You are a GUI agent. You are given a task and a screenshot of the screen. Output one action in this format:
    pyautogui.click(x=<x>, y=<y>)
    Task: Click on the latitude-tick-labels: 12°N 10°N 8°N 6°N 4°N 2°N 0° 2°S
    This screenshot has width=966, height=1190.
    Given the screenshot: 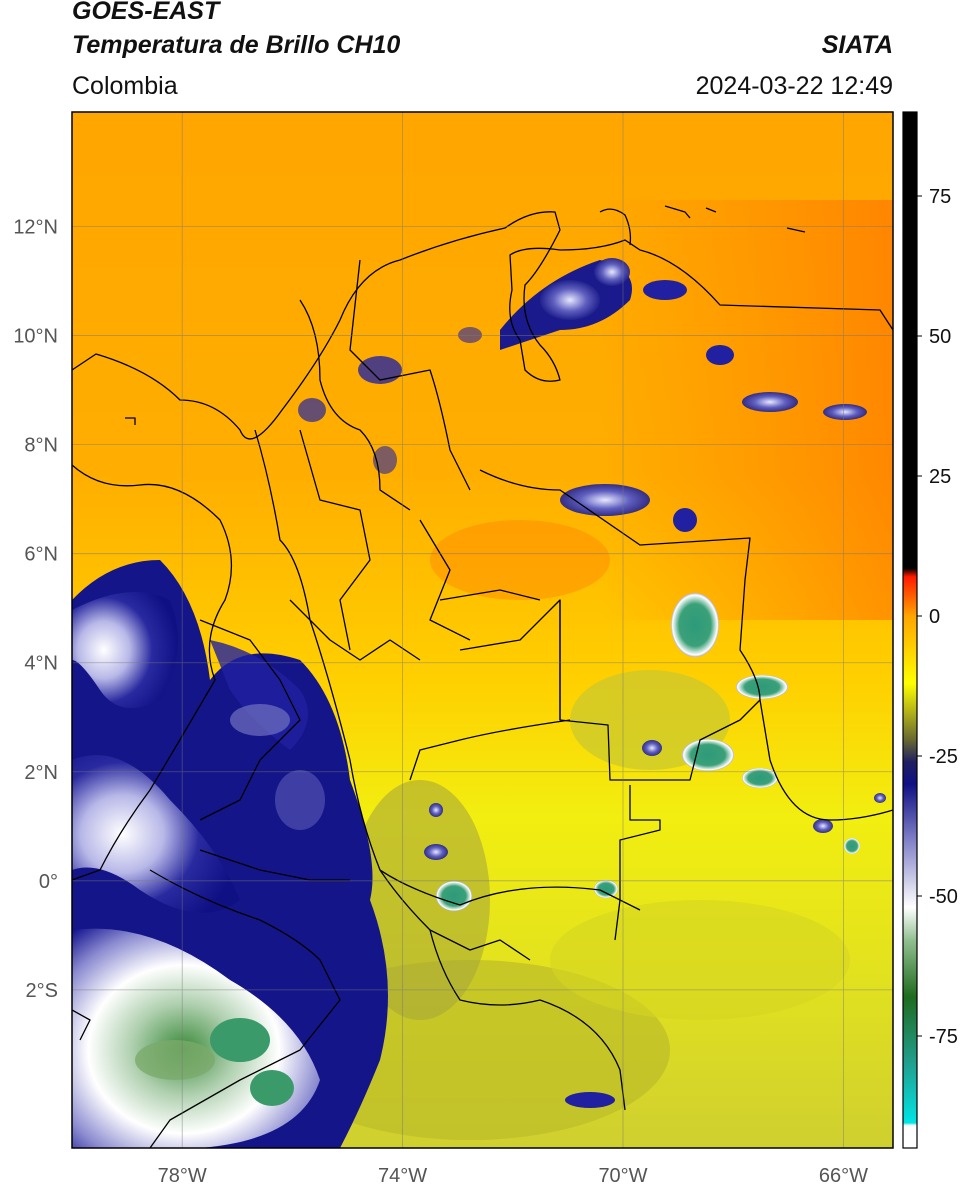 What is the action you would take?
    pyautogui.click(x=35, y=609)
    